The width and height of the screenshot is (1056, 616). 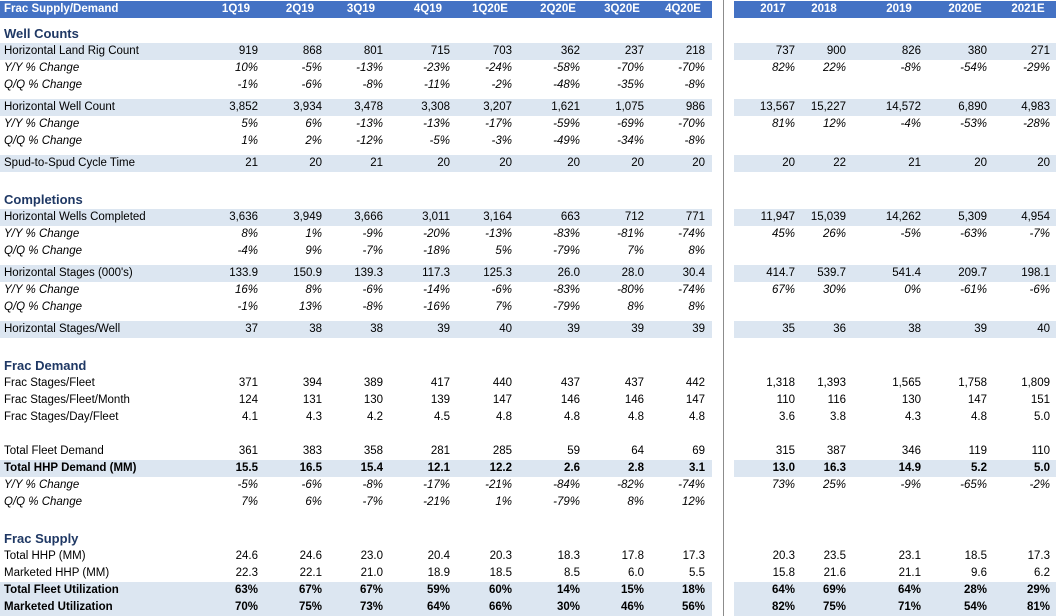 What do you see at coordinates (694, 85) in the screenshot?
I see `table-cell: -8%` at bounding box center [694, 85].